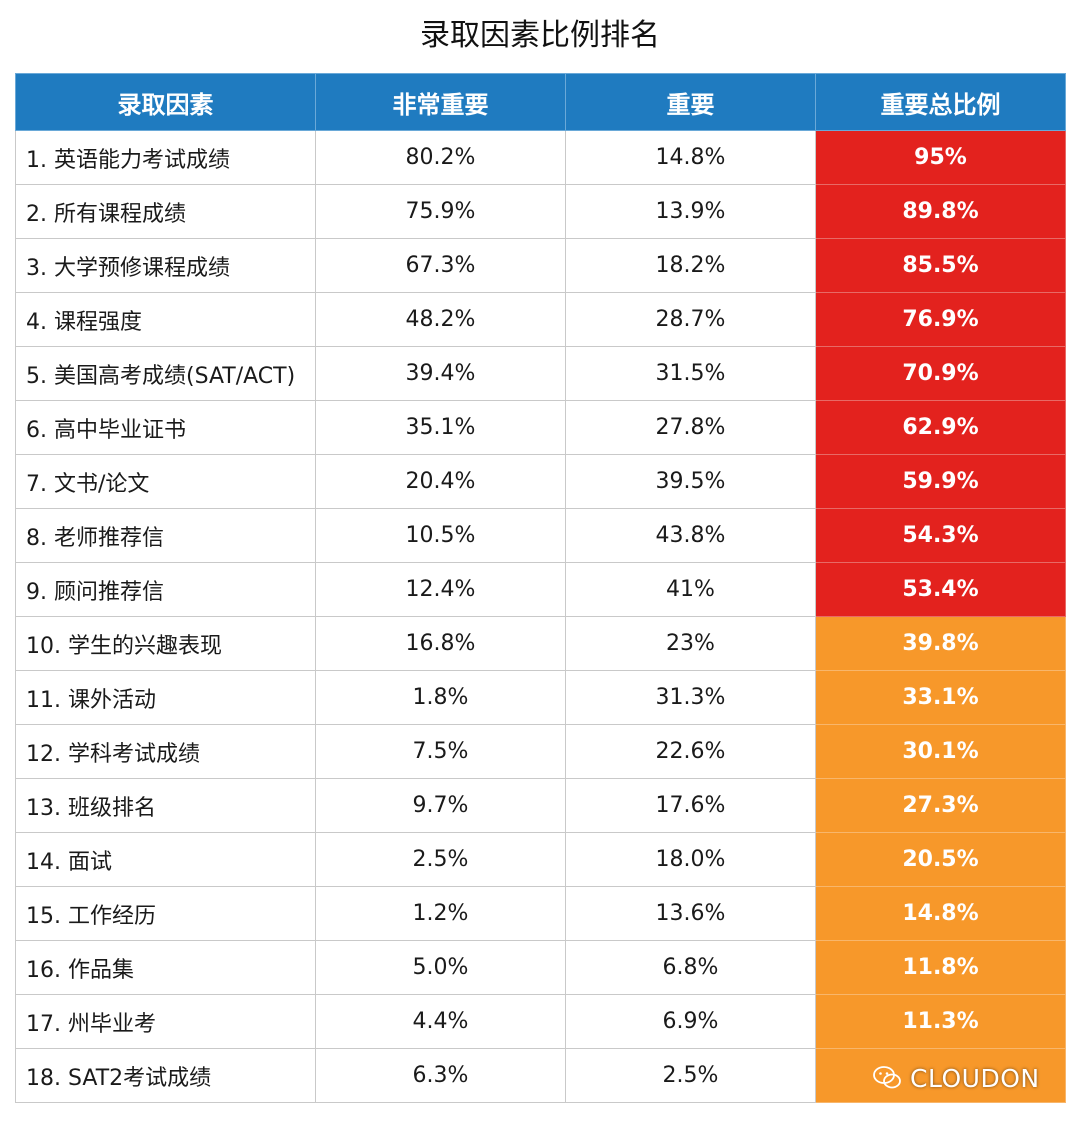  I want to click on total-ratio-cell: 54.3%, so click(940, 535).